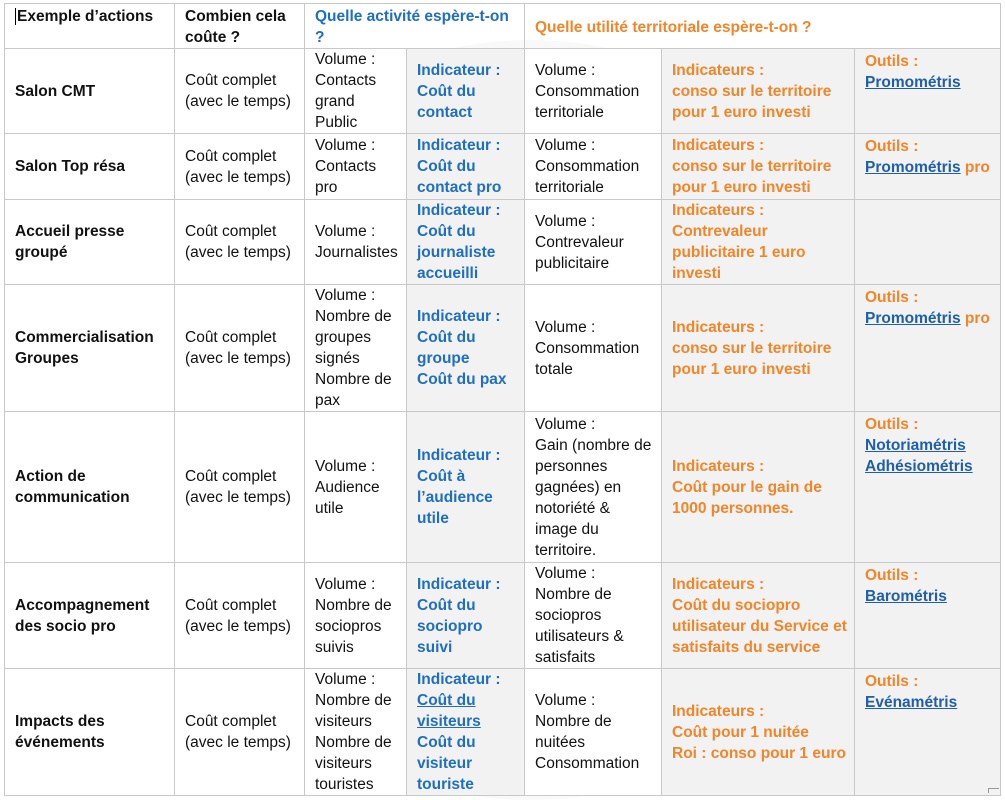 This screenshot has height=800, width=1005. Describe the element at coordinates (355, 242) in the screenshot. I see `activity-volume-cell: Volume : Journalistes` at that location.